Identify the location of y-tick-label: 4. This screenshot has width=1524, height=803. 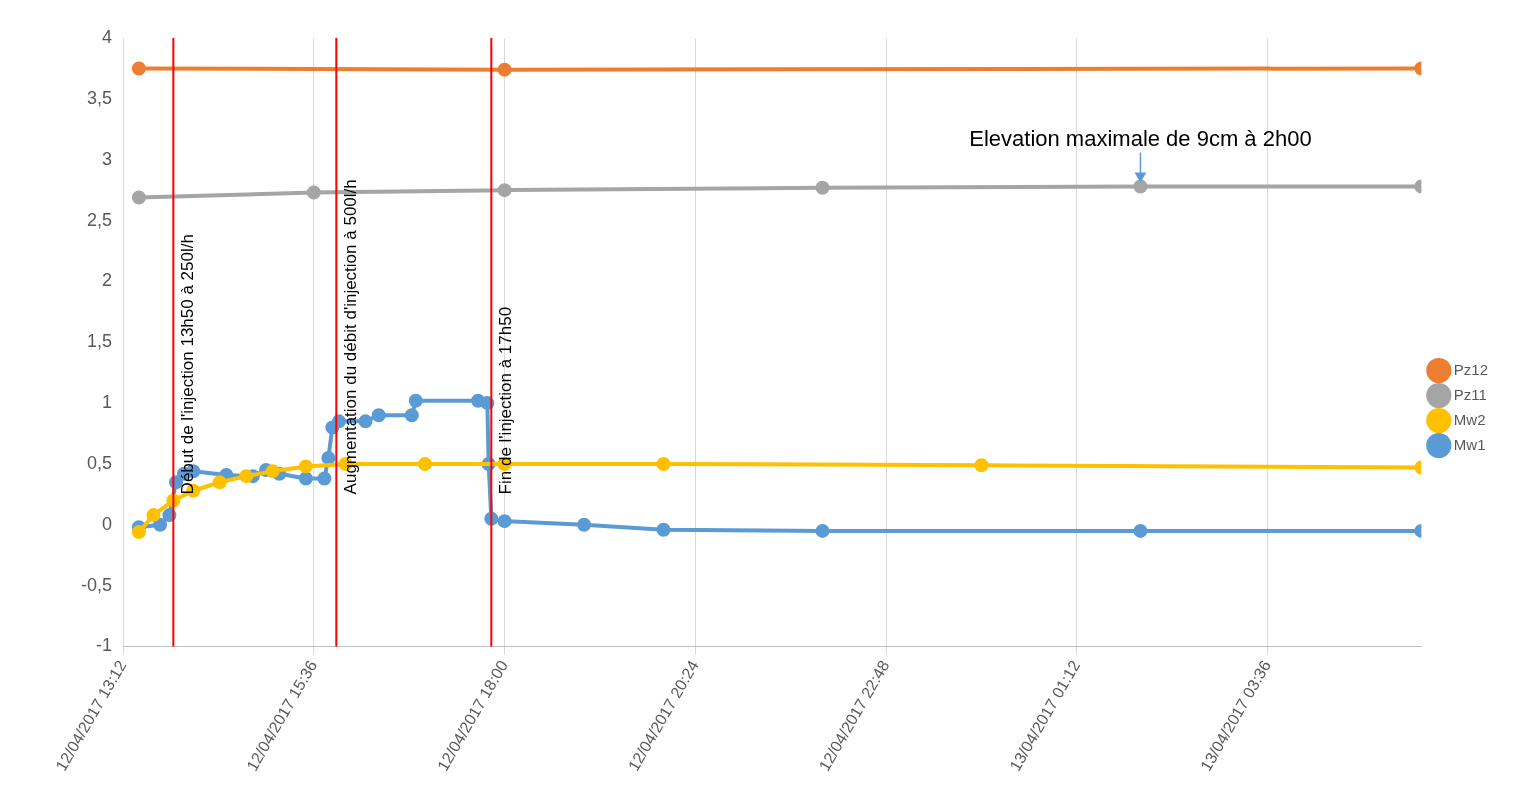
(107, 36).